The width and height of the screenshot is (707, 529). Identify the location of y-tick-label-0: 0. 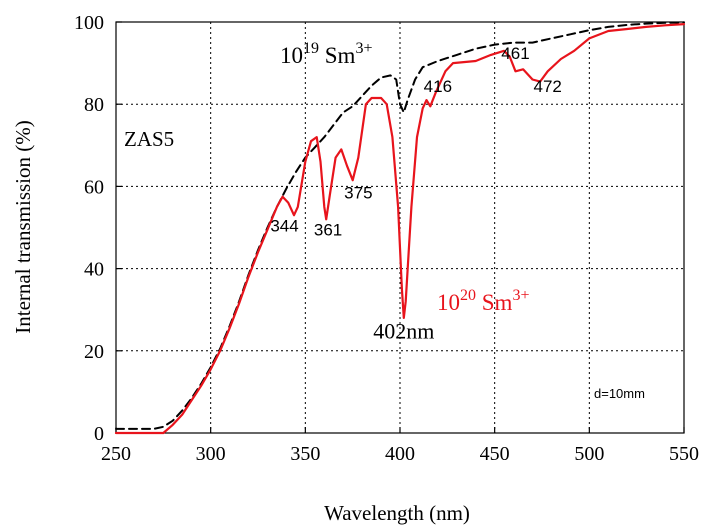
(99, 434).